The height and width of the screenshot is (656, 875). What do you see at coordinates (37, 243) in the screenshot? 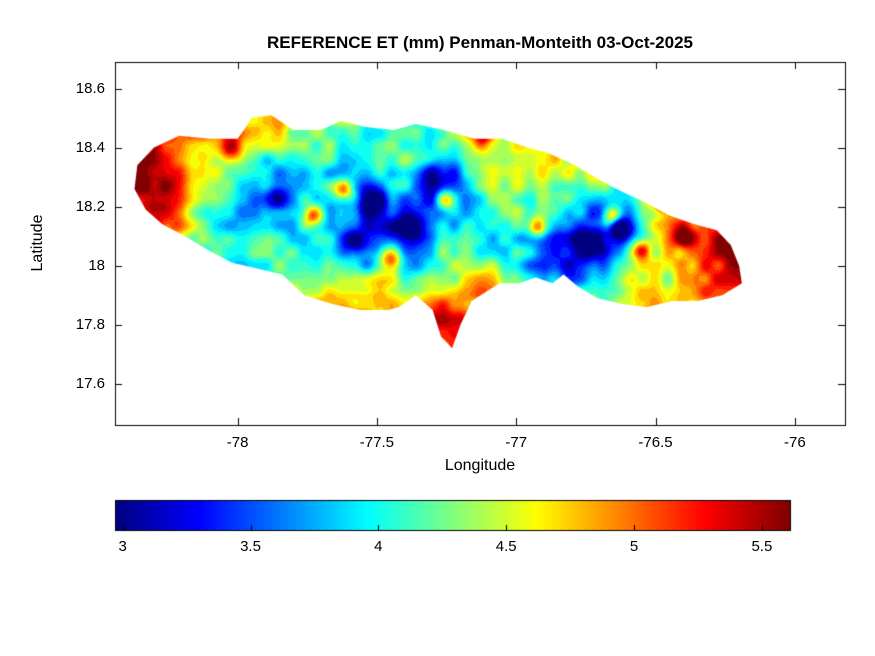
I see `y-axis-label: Latitude` at bounding box center [37, 243].